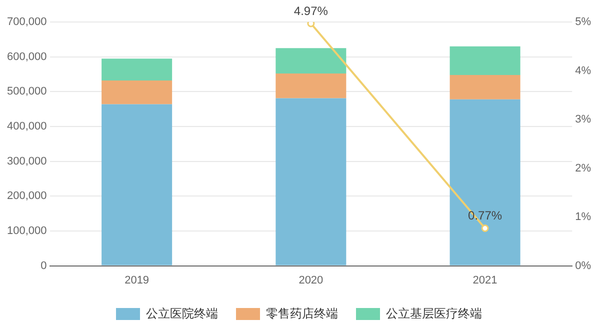 The height and width of the screenshot is (334, 600). Describe the element at coordinates (311, 11) in the screenshot. I see `data-label: 4.97%` at that location.